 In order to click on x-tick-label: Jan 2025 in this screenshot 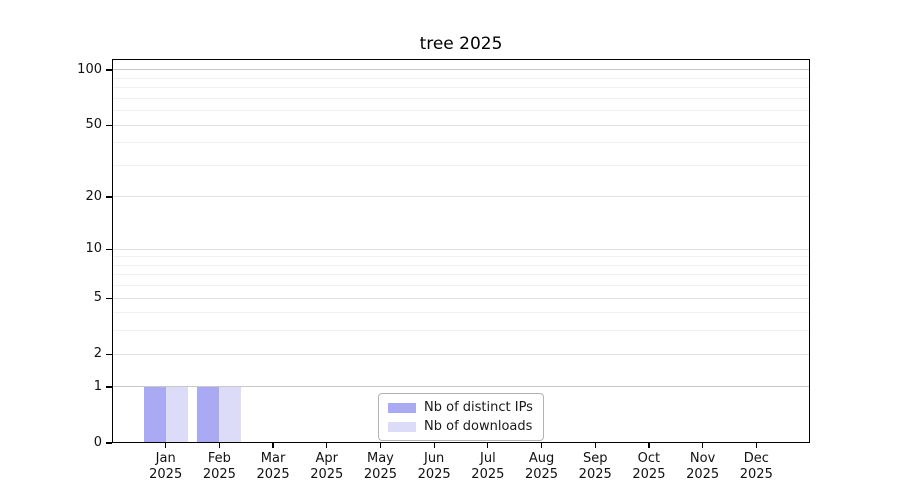, I will do `click(166, 466)`.